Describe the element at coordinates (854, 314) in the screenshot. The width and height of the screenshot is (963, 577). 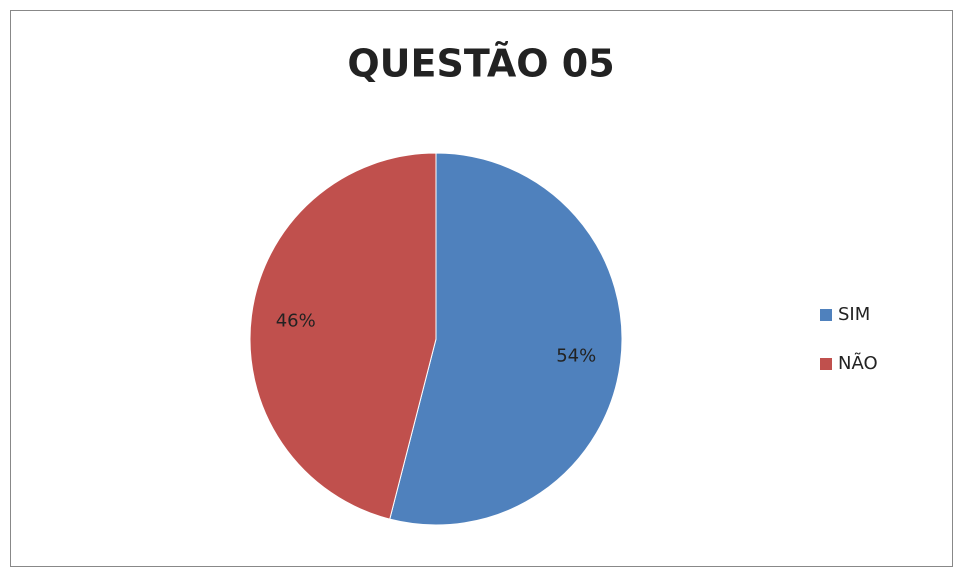
I see `legend-label: SIM` at that location.